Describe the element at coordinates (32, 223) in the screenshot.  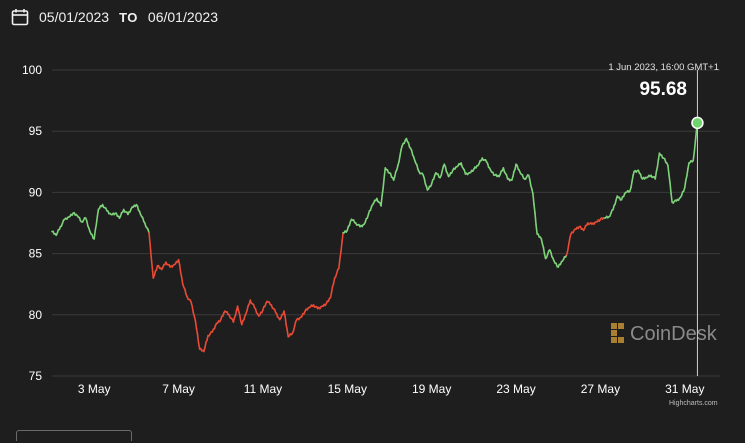
I see `y-axis-tick-labels: 75 80 85 90 95 100` at that location.